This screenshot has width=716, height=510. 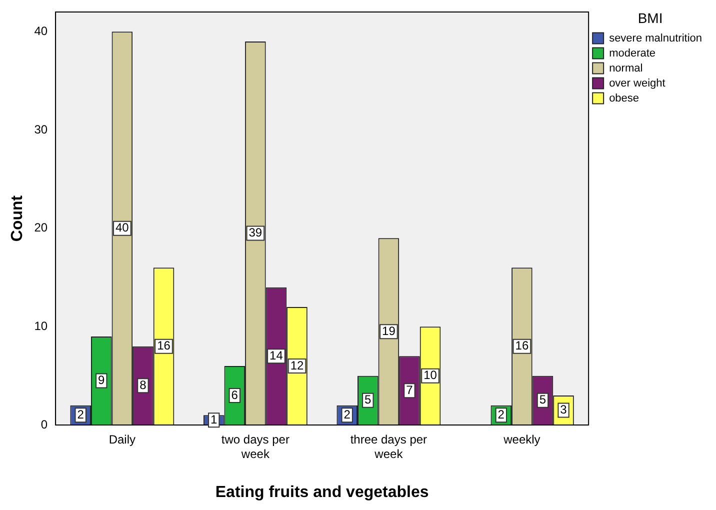 What do you see at coordinates (122, 439) in the screenshot?
I see `x-tick-label: Daily` at bounding box center [122, 439].